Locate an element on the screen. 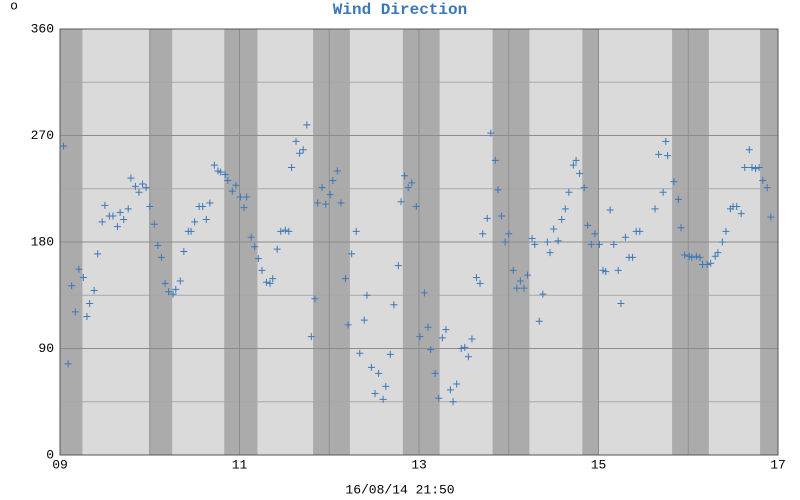  y-tick-label: 270 is located at coordinates (42, 135).